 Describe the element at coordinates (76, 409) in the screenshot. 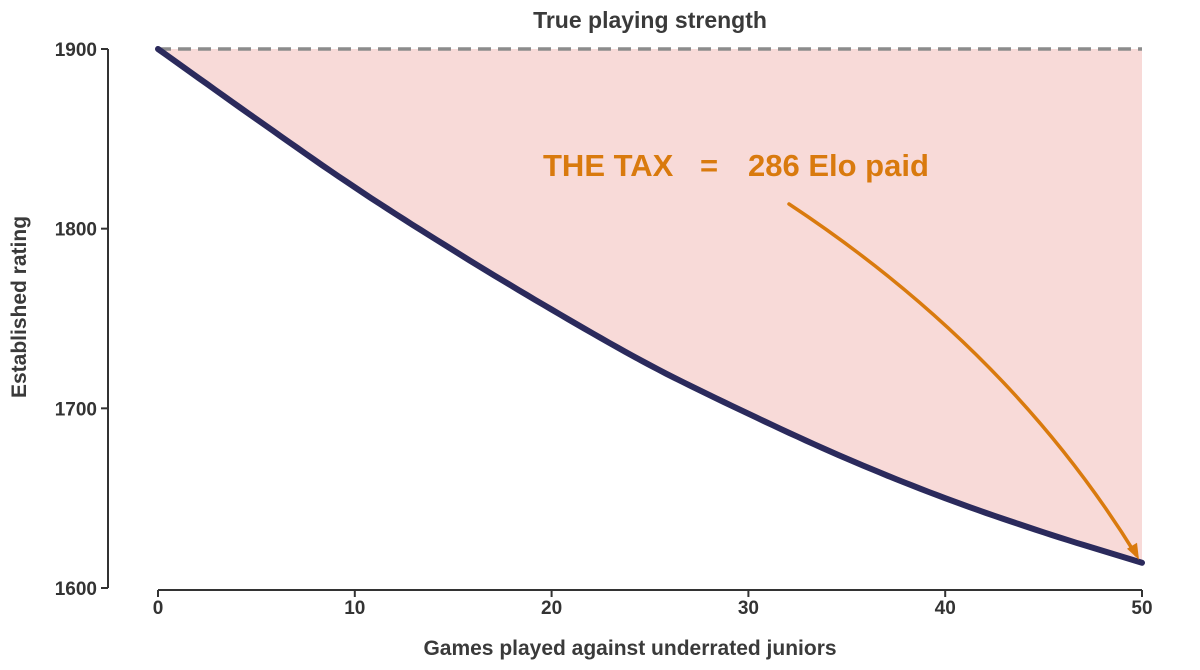

I see `y-tick-label: 1700` at that location.